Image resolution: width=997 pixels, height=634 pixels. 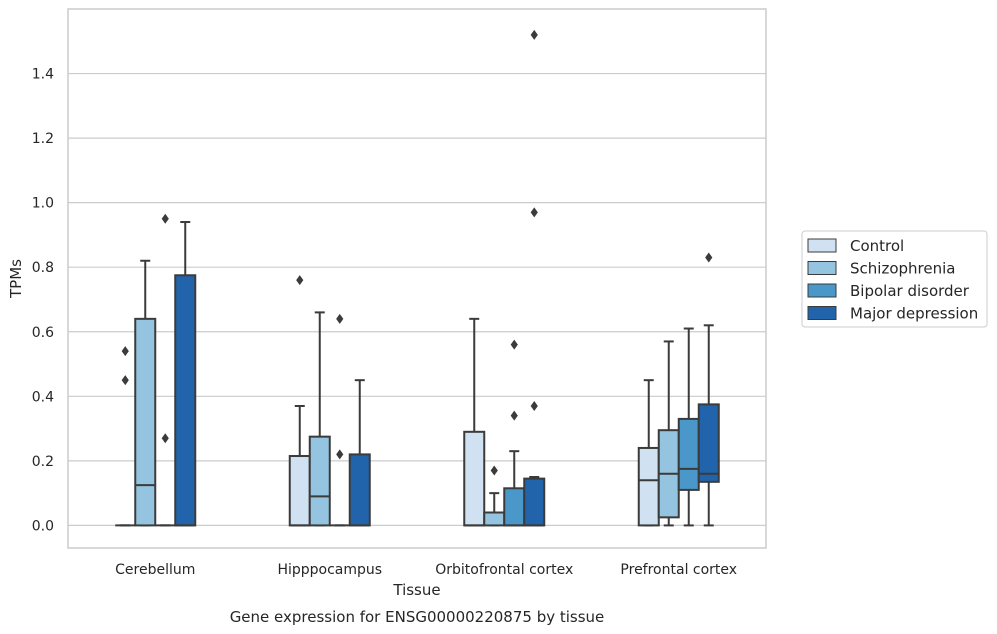 What do you see at coordinates (16, 279) in the screenshot?
I see `y-axis-title: TPMs` at bounding box center [16, 279].